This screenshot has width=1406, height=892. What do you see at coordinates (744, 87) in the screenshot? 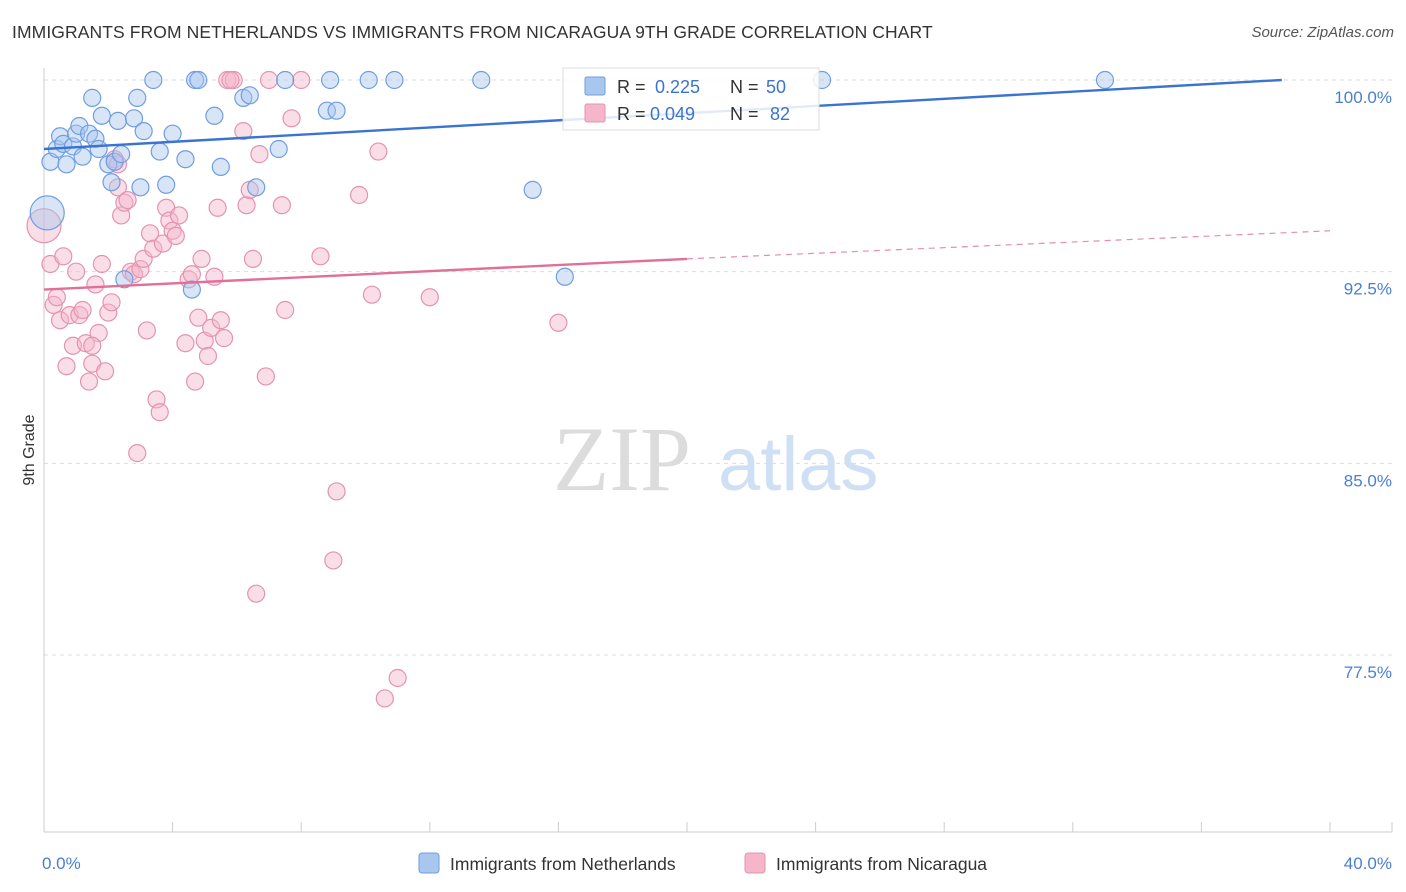
I see `stats-n-label-blue: N =` at bounding box center [744, 87].